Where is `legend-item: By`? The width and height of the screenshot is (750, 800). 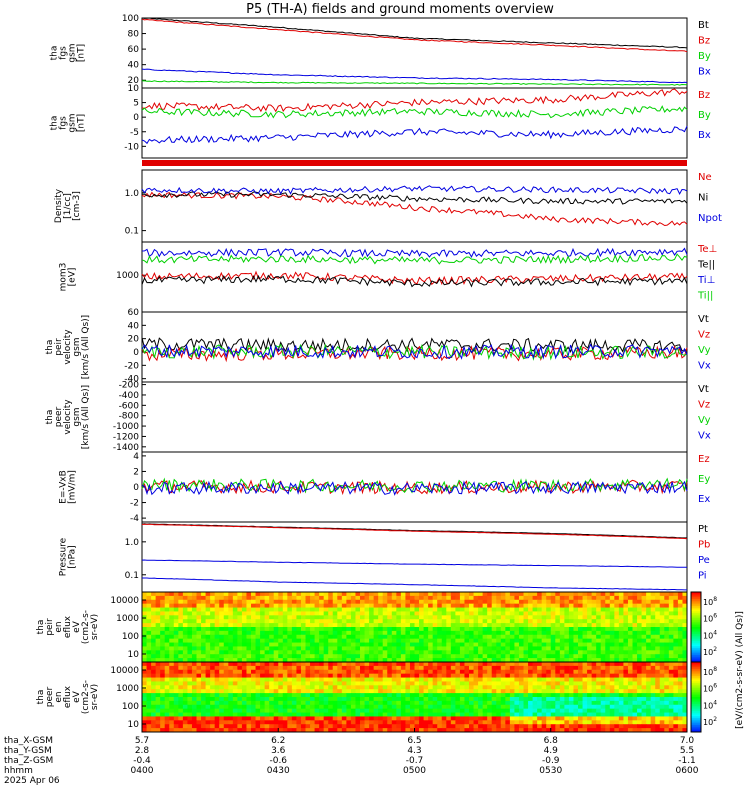 legend-item: By is located at coordinates (704, 56).